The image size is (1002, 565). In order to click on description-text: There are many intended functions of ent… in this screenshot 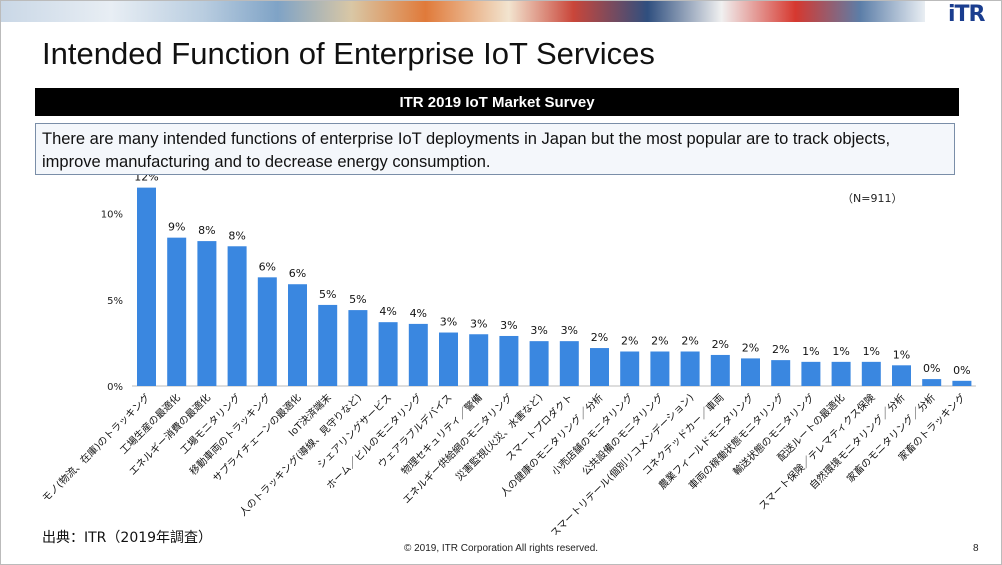, I will do `click(466, 150)`.